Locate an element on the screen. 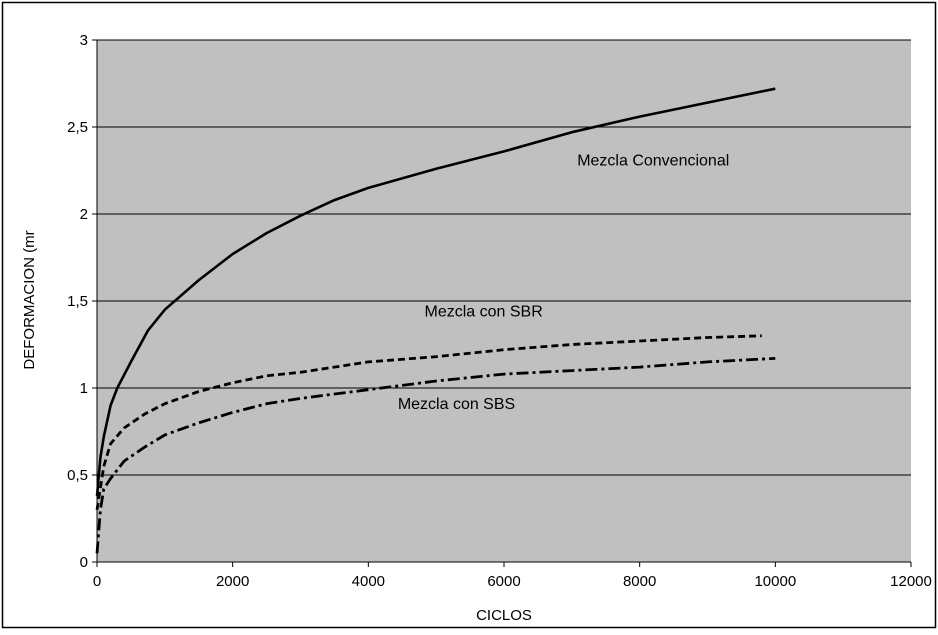 The height and width of the screenshot is (635, 938). x-tick-label: 4000 is located at coordinates (368, 581).